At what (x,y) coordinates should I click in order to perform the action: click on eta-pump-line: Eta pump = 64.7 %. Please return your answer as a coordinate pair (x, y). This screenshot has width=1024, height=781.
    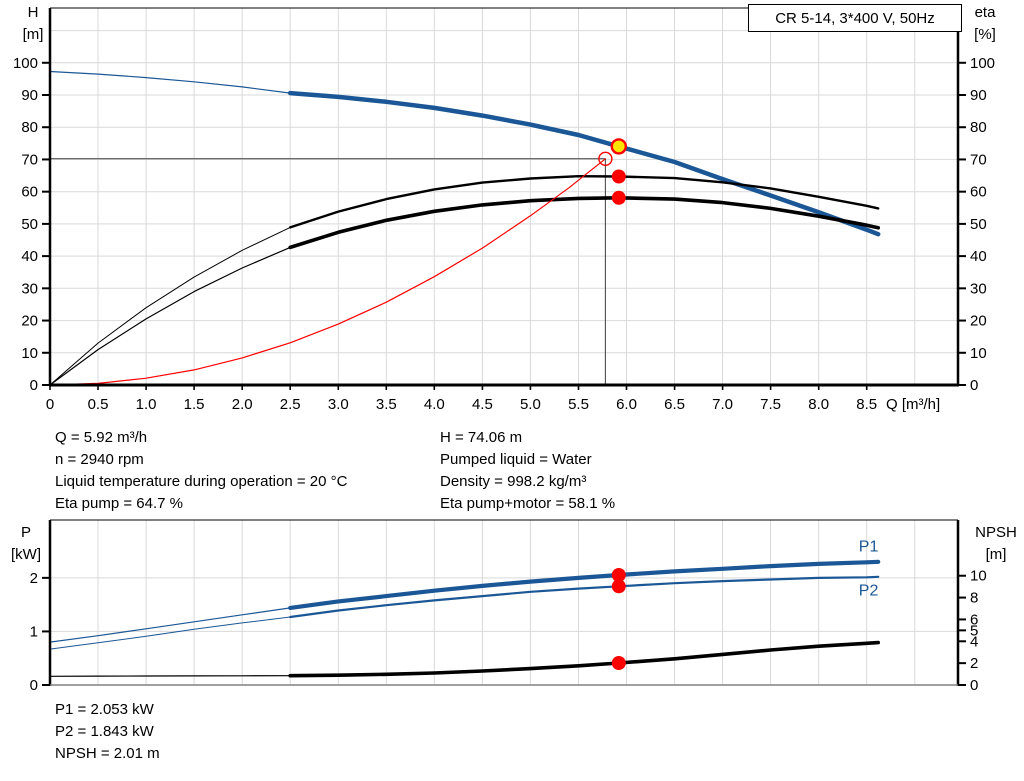
    Looking at the image, I should click on (119, 503).